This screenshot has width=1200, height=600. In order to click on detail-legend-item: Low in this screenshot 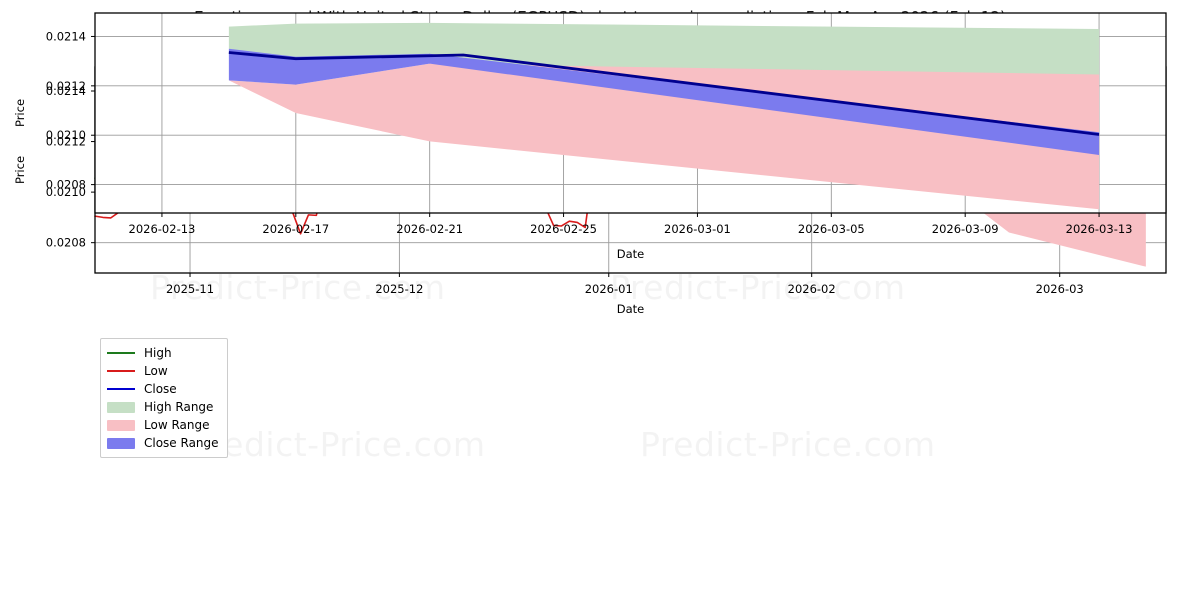, I will do `click(163, 371)`.